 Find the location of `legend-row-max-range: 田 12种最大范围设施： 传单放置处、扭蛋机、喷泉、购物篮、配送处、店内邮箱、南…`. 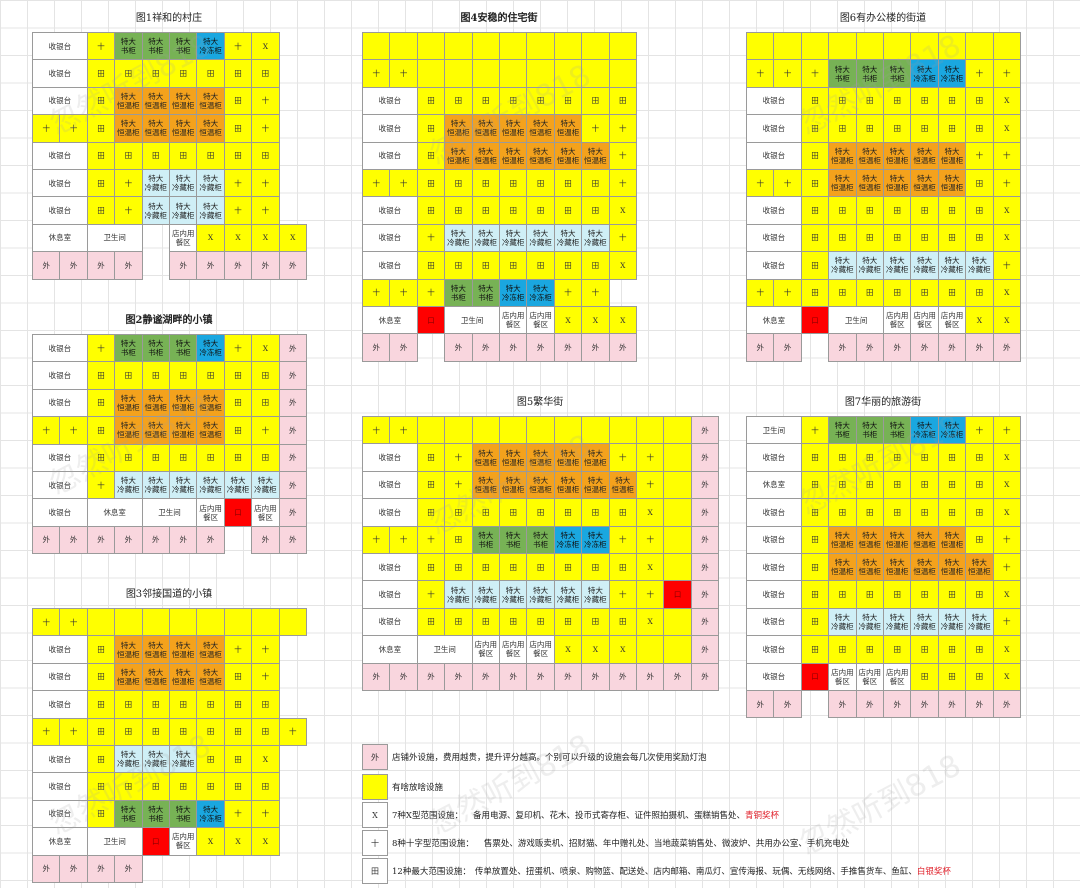

legend-row-max-range: 田 12种最大范围设施： 传单放置处、扭蛋机、喷泉、购物篮、配送处、店内邮箱、南… is located at coordinates (656, 871).